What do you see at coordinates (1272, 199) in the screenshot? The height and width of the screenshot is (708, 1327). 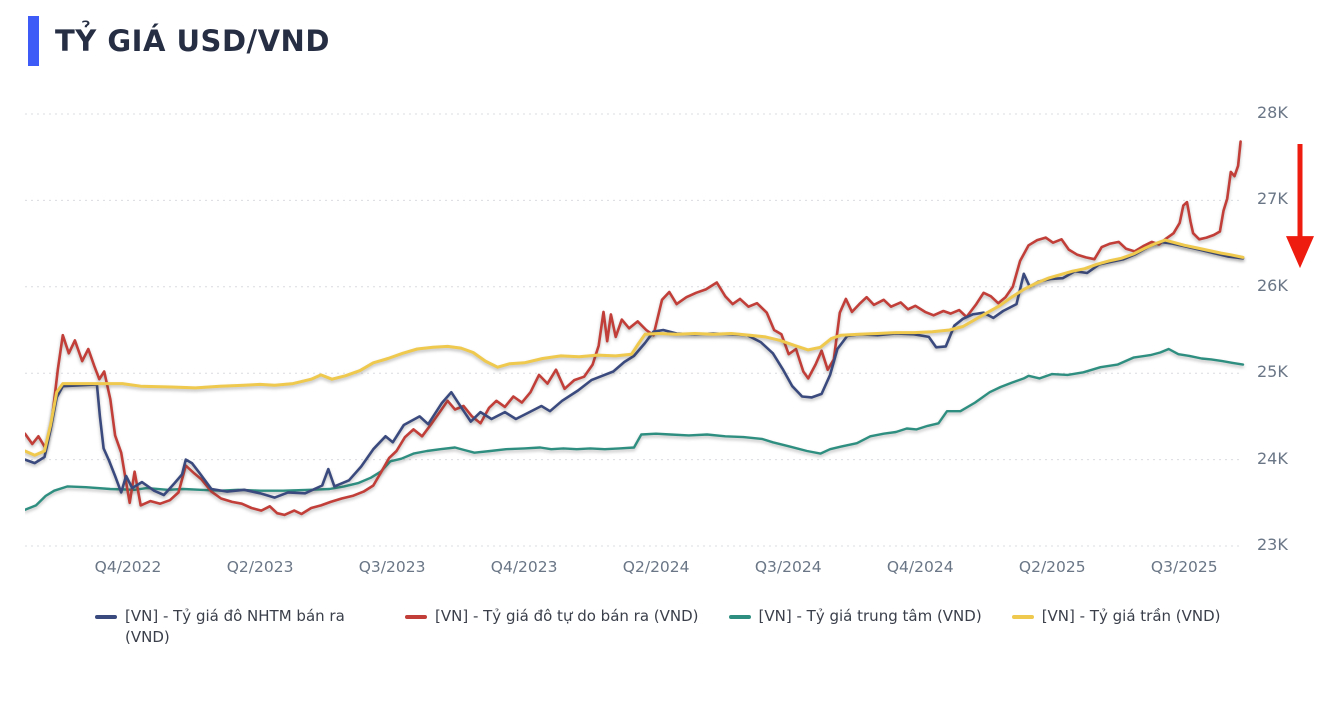 I see `y-tick-label-27K: 27K` at bounding box center [1272, 199].